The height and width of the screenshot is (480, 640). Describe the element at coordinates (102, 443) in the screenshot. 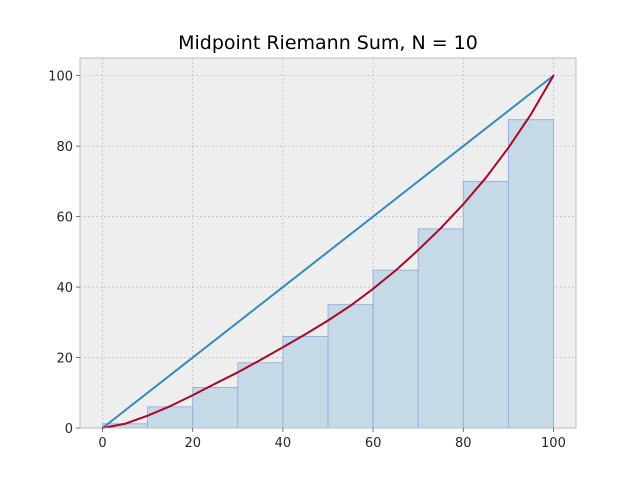

I see `x-tick-label: 0` at that location.